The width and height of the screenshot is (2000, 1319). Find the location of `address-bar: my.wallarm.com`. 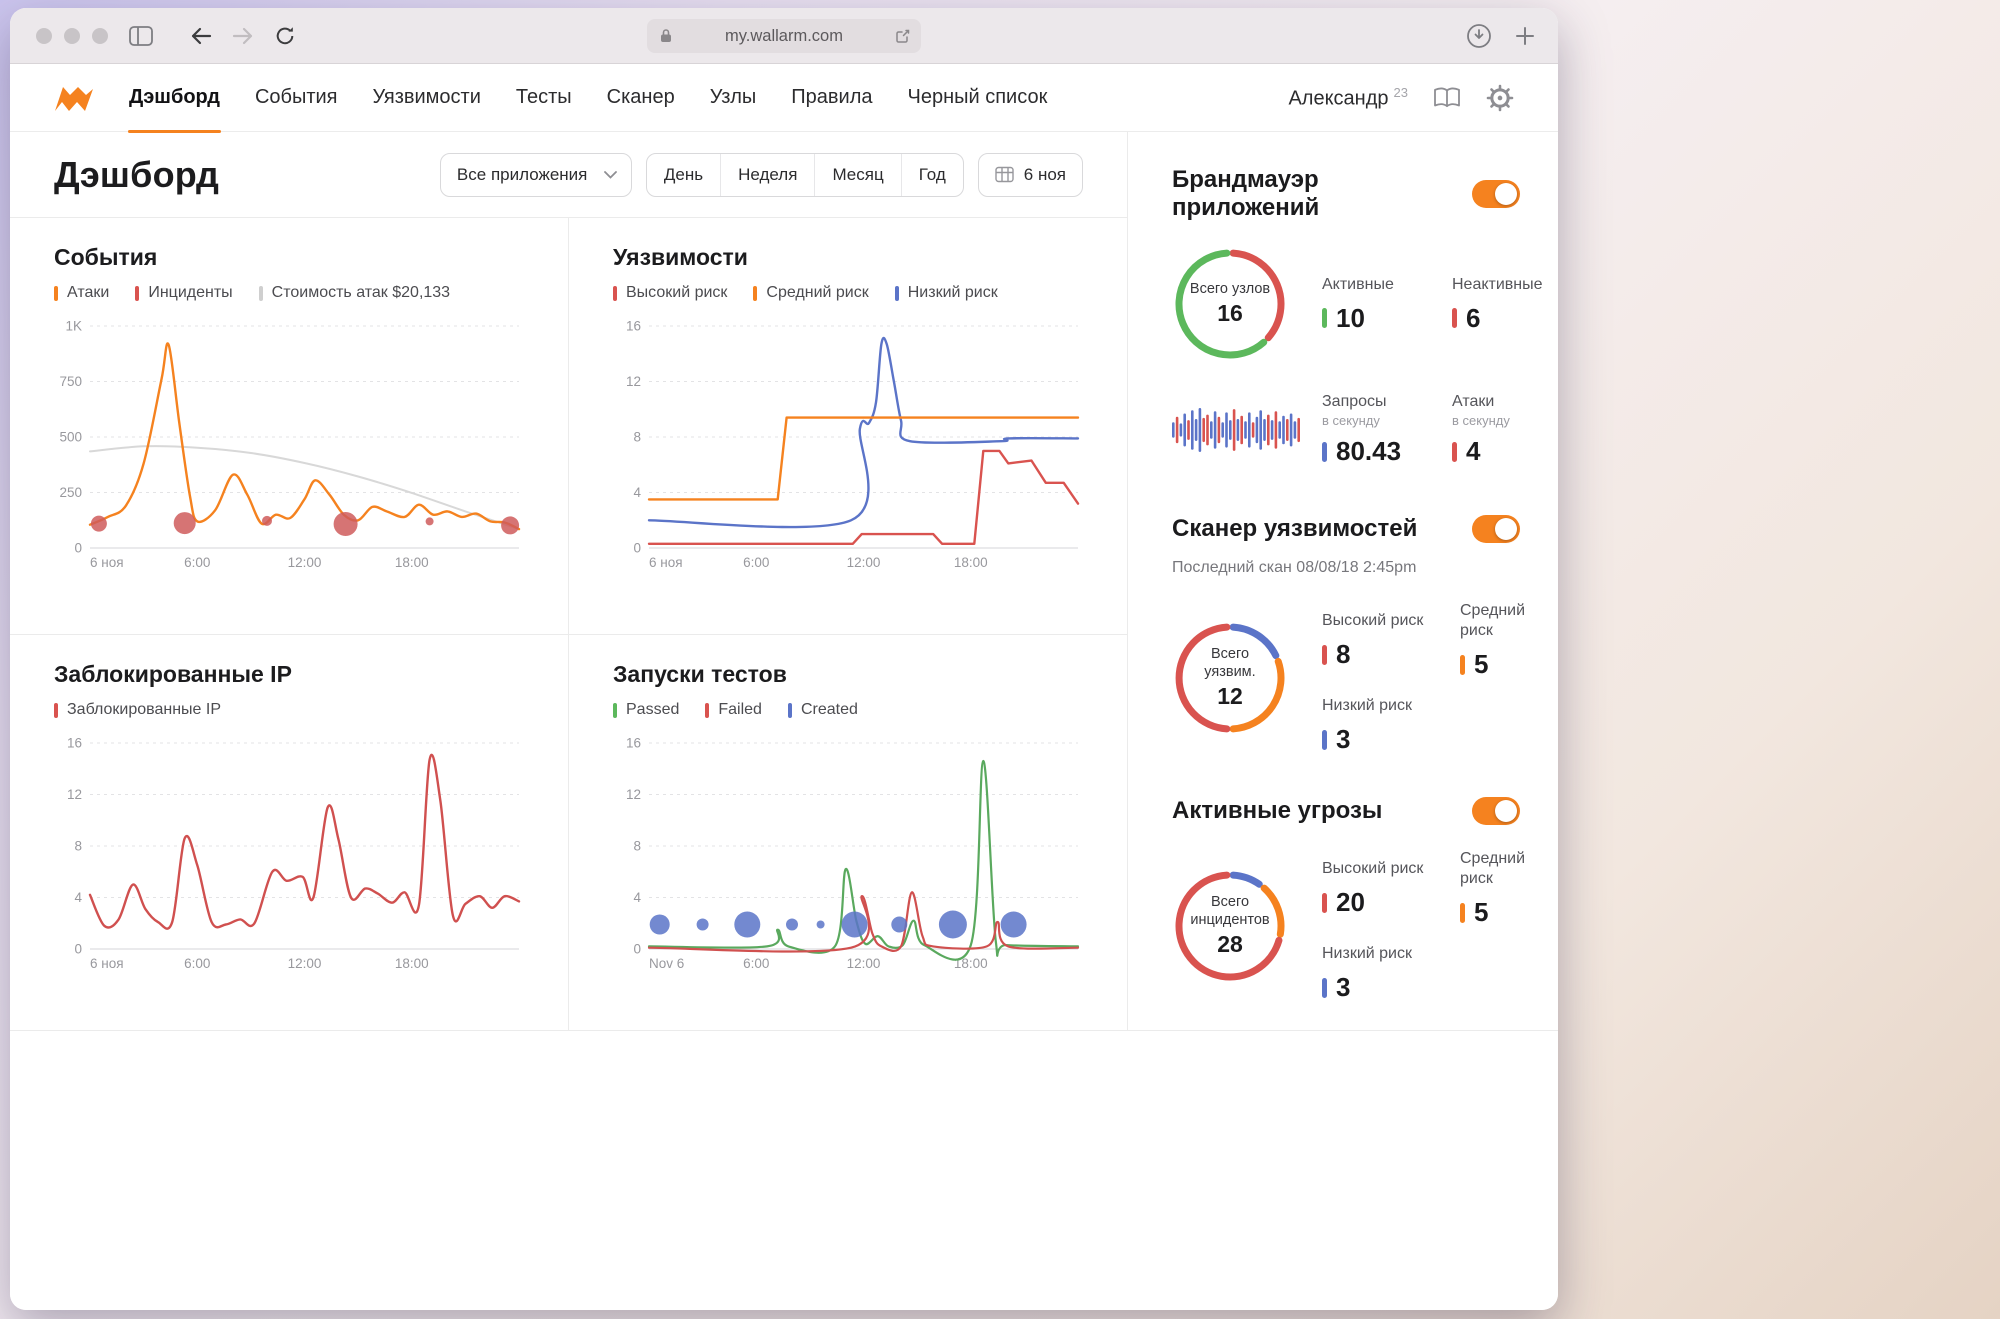

address-bar: my.wallarm.com is located at coordinates (784, 36).